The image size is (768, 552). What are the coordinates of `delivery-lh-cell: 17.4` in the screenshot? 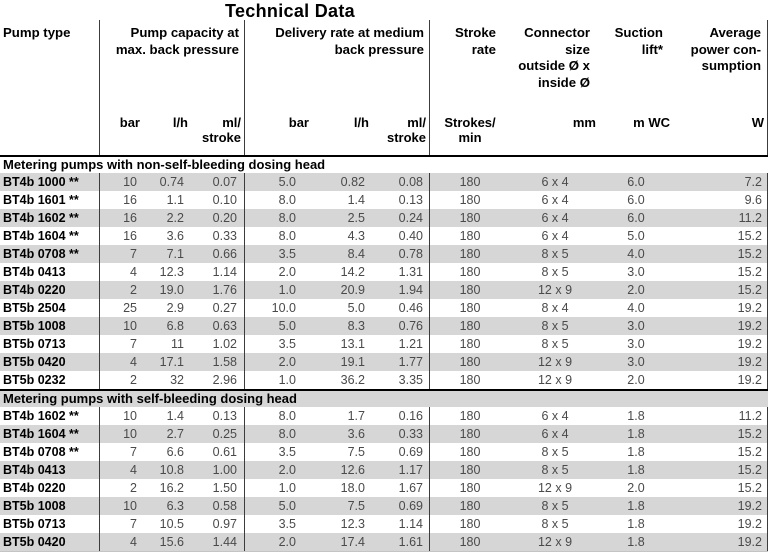 It's located at (352, 542).